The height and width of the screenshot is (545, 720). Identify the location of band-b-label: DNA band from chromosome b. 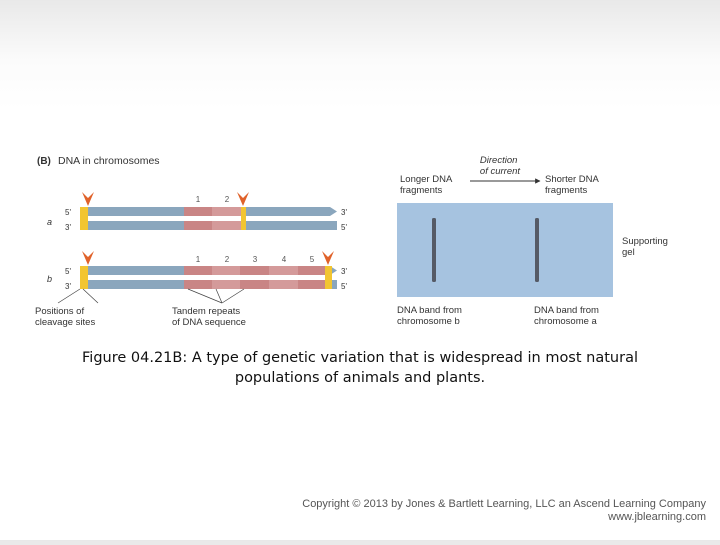
(431, 316).